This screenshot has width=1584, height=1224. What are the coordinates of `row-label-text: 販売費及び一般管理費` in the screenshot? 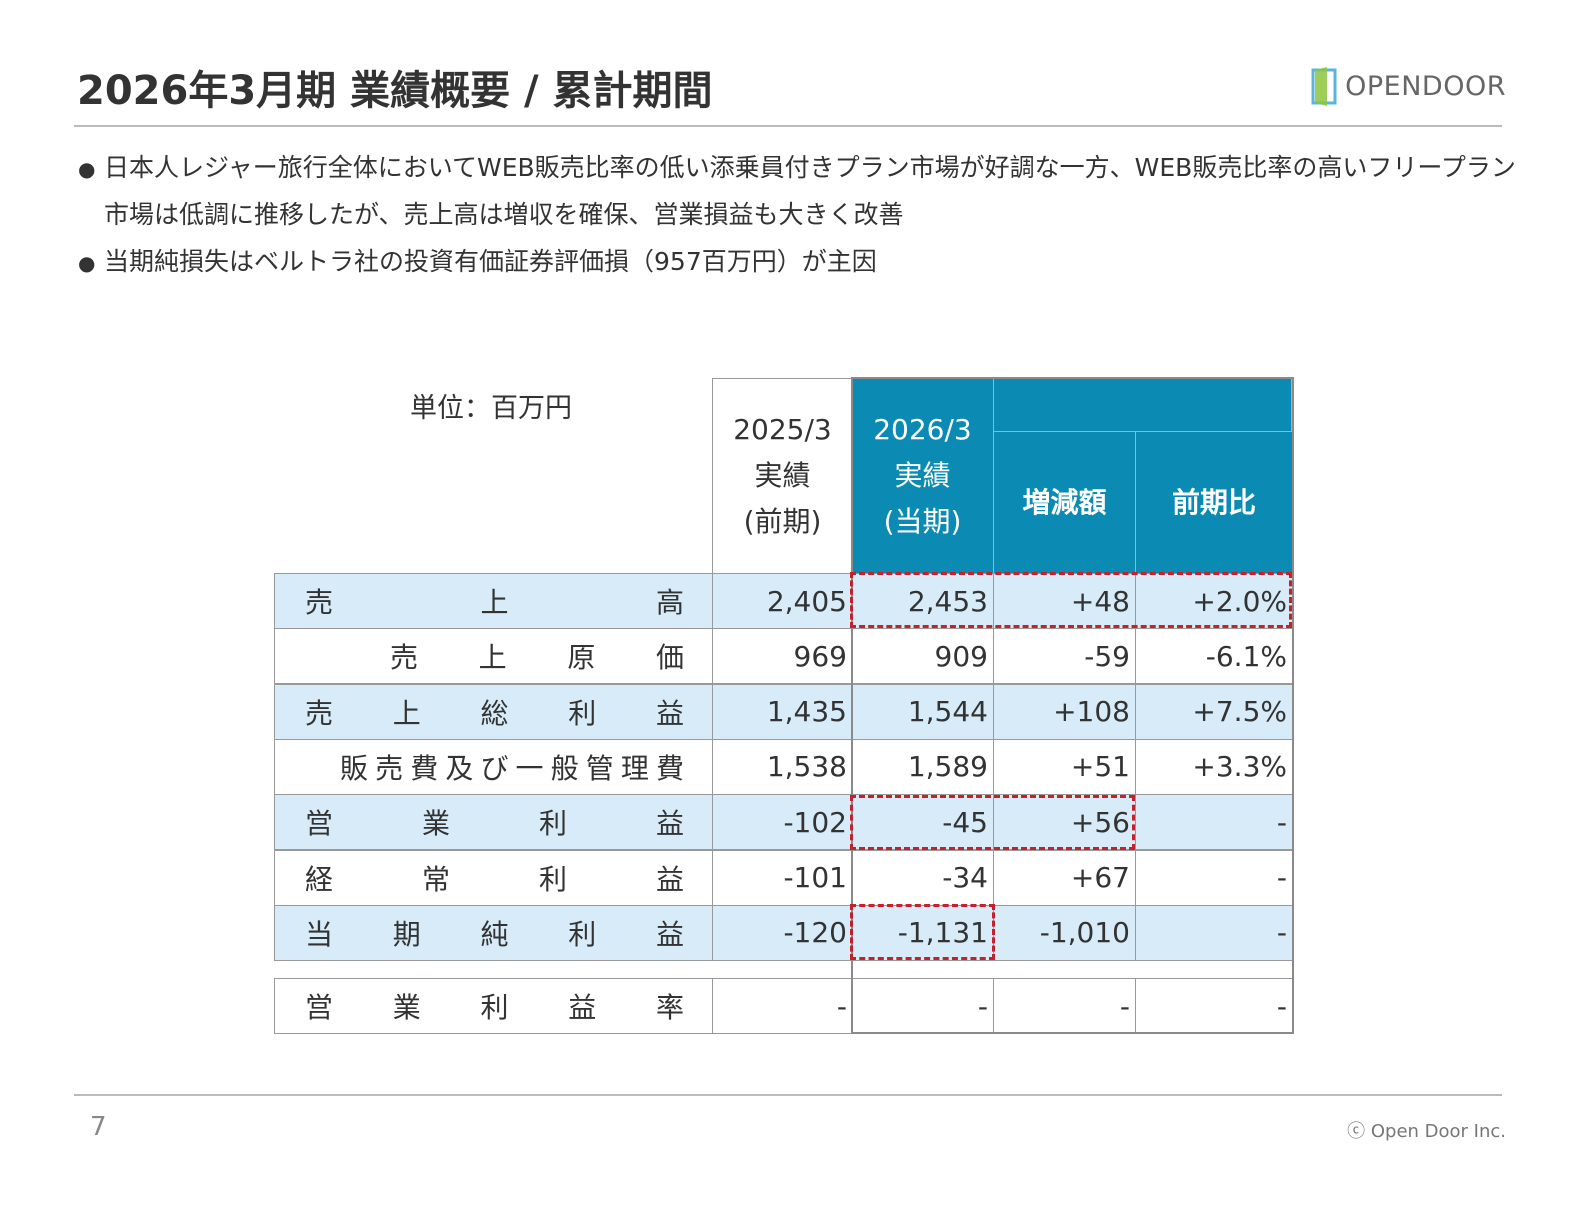 It's located at (512, 768).